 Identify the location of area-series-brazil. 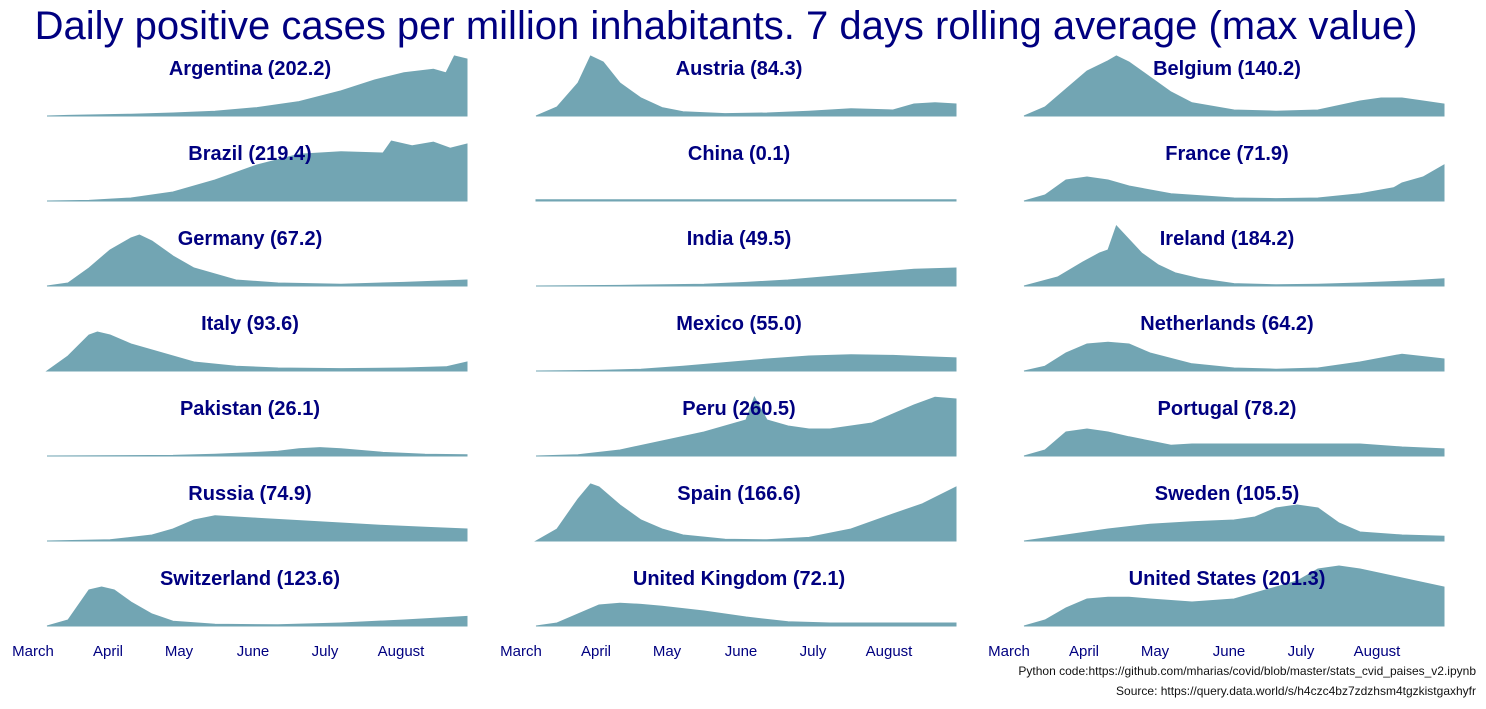
(257, 171).